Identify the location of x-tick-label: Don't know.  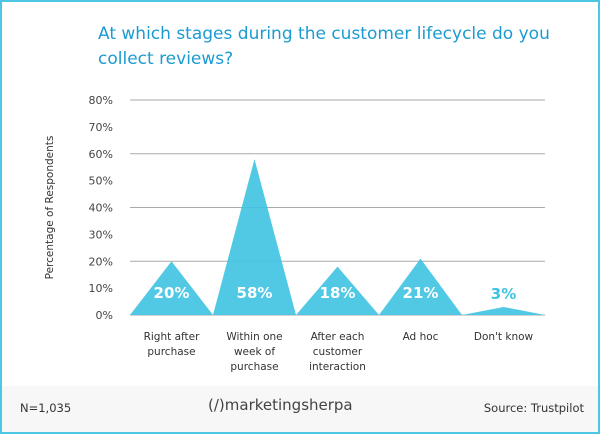
(504, 337).